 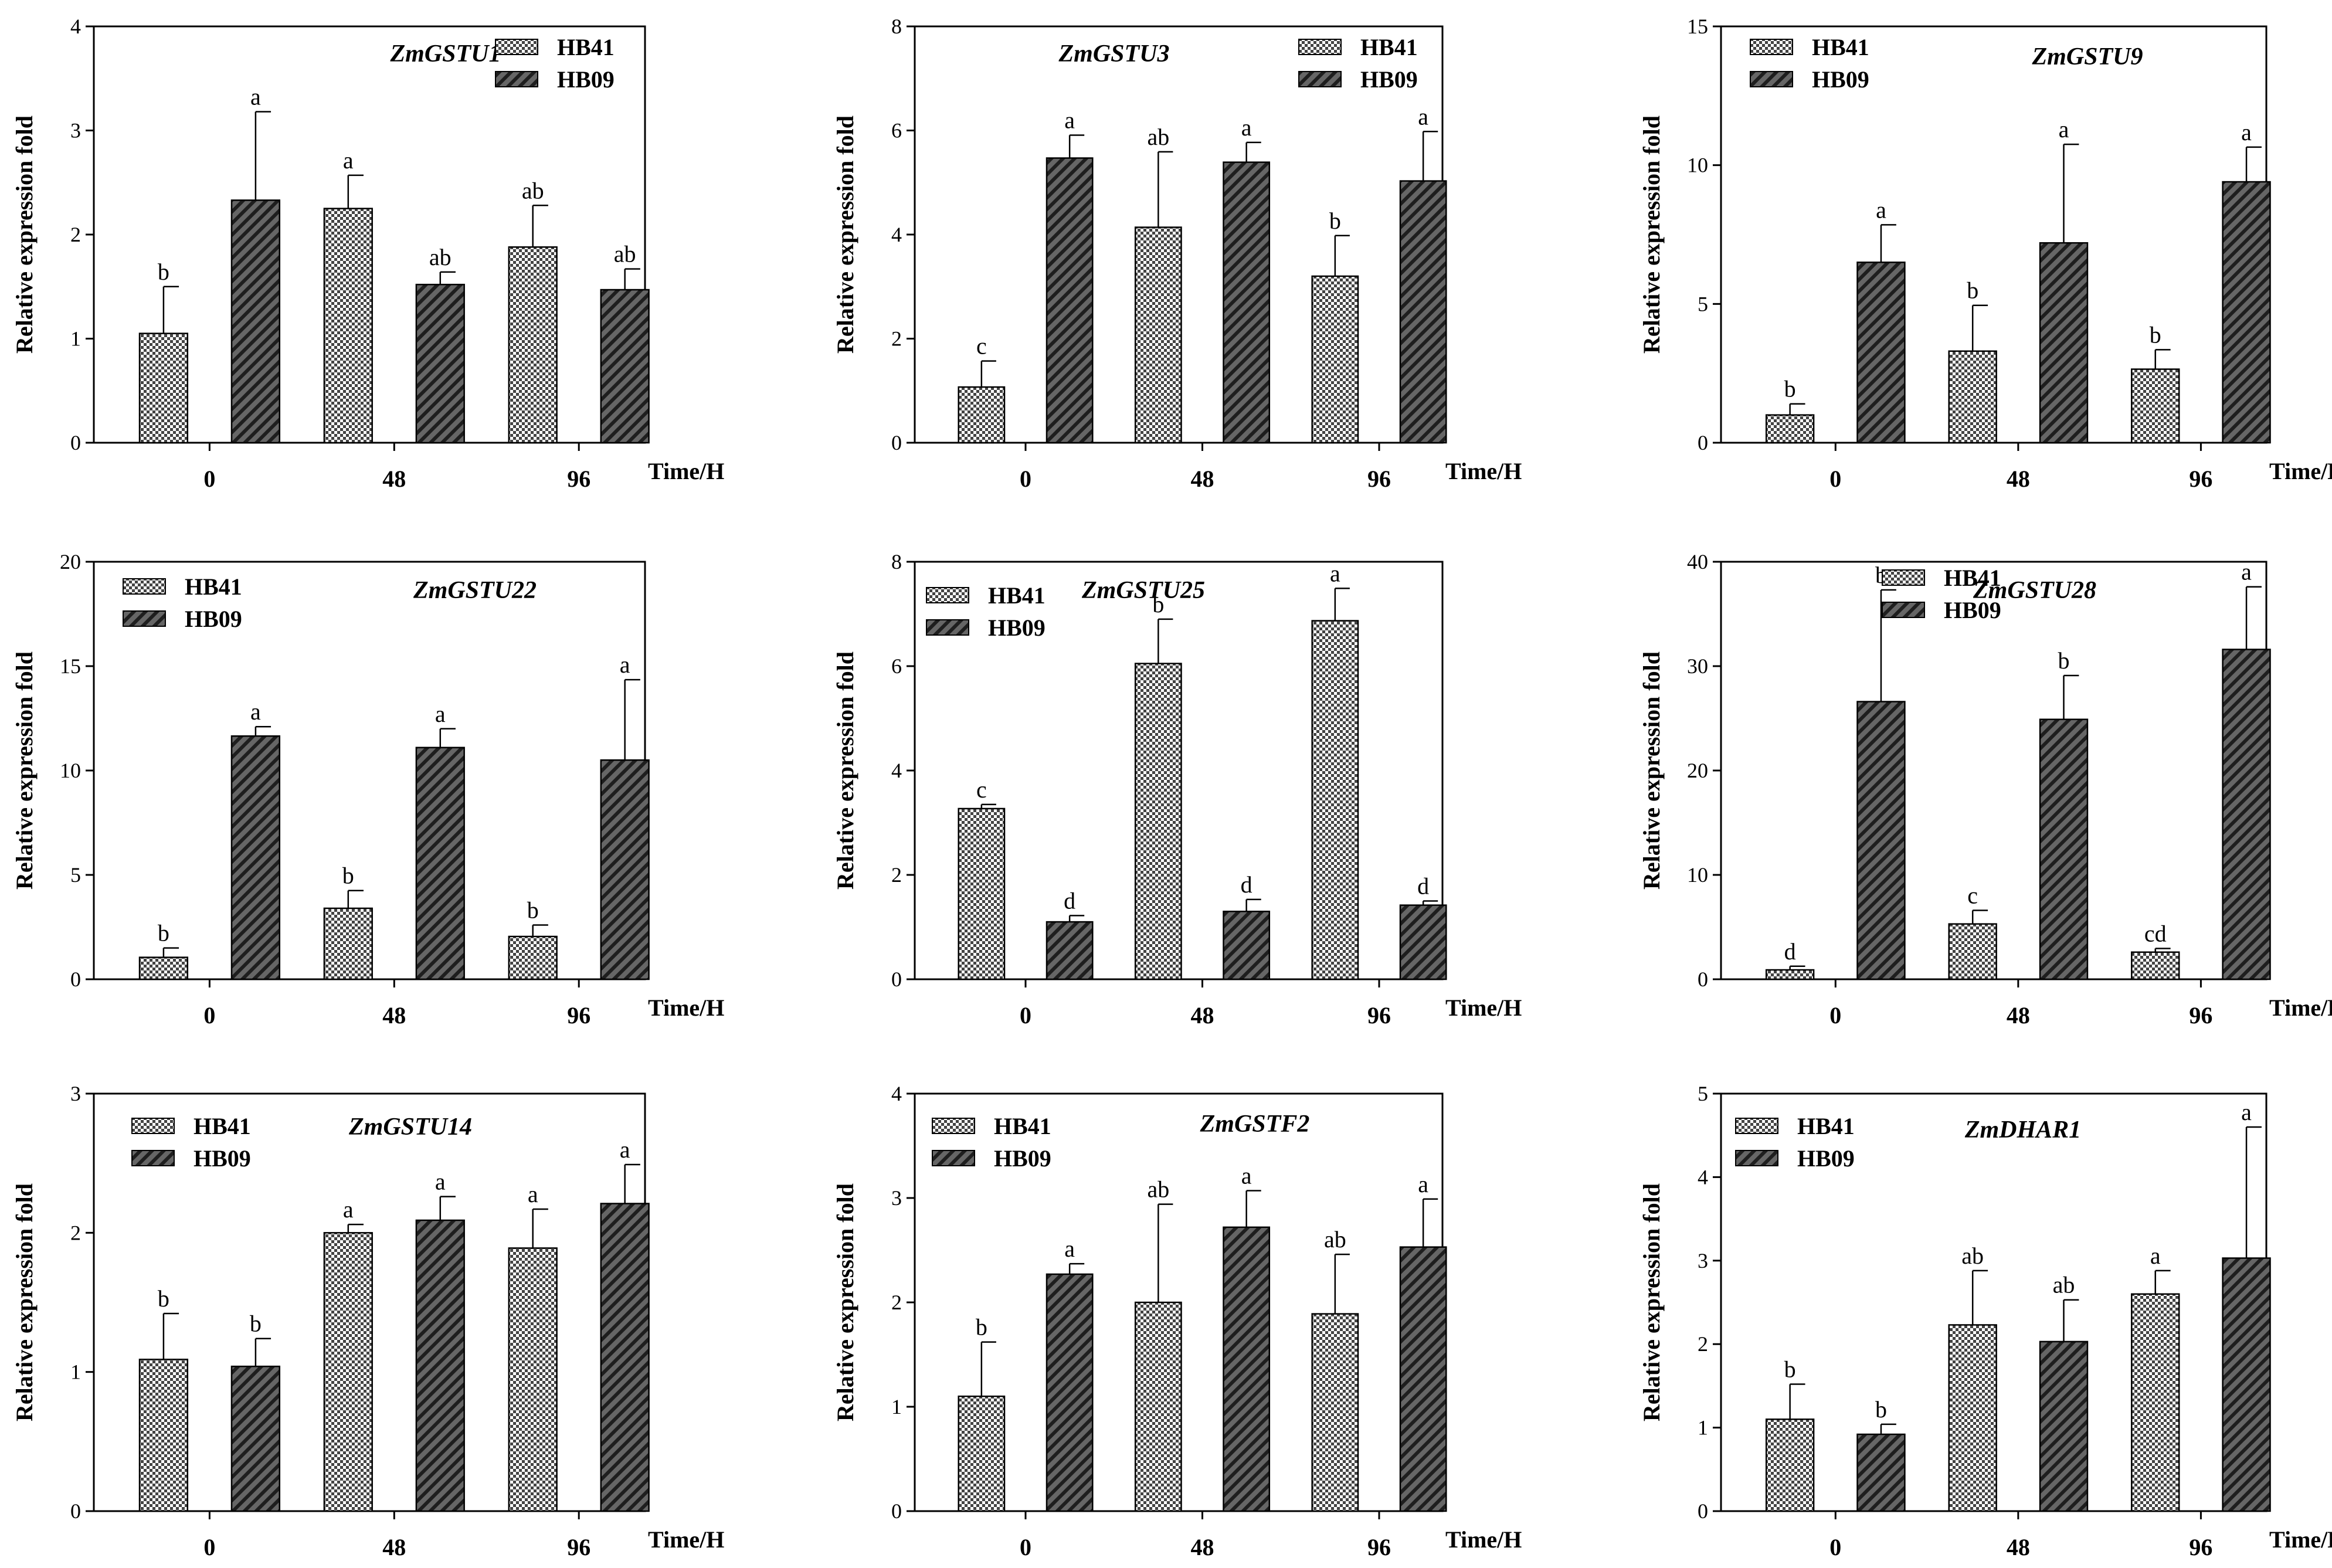 What do you see at coordinates (1483, 1008) in the screenshot?
I see `x-axis-label: Time/H` at bounding box center [1483, 1008].